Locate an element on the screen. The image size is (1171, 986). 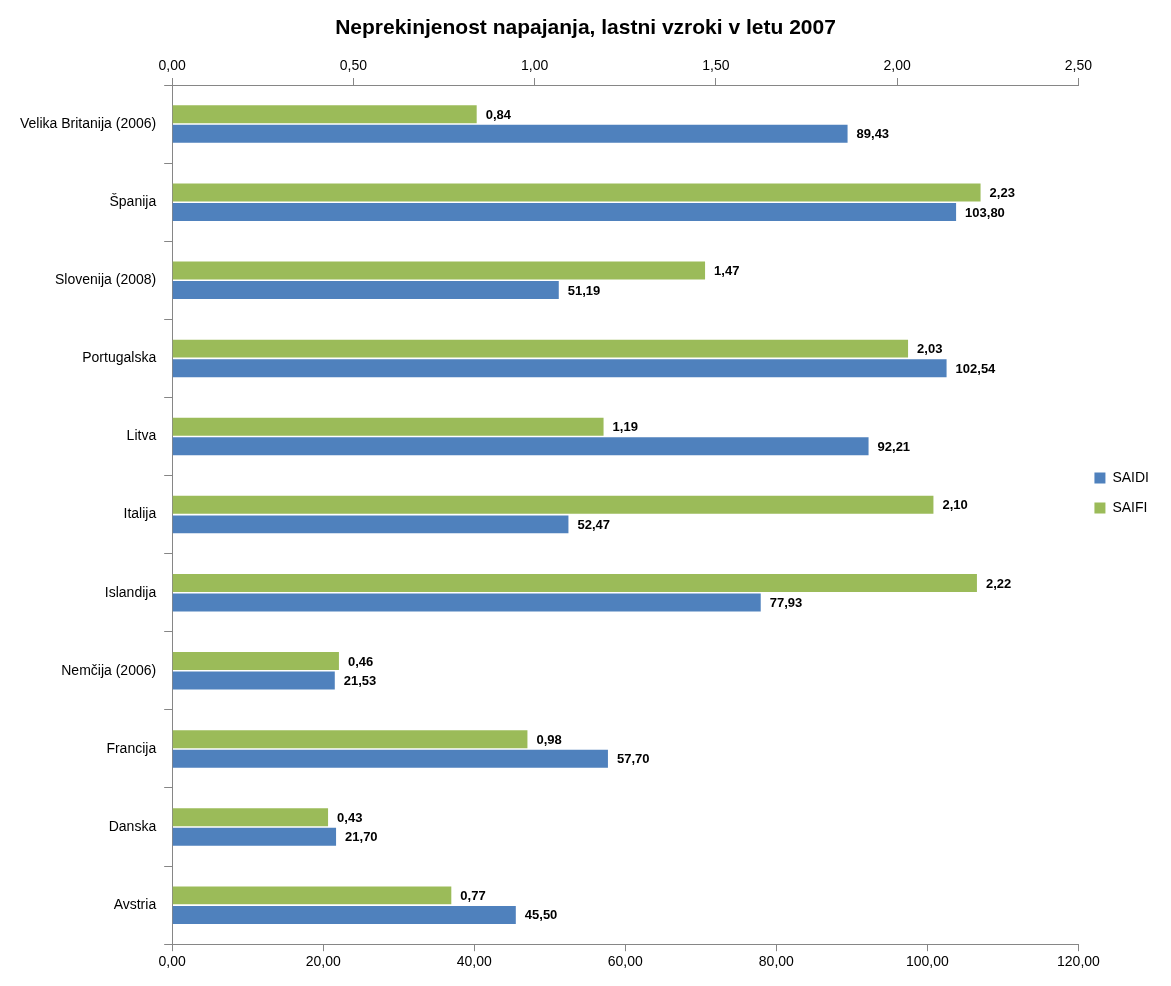
data-label: 0,43 is located at coordinates (350, 817).